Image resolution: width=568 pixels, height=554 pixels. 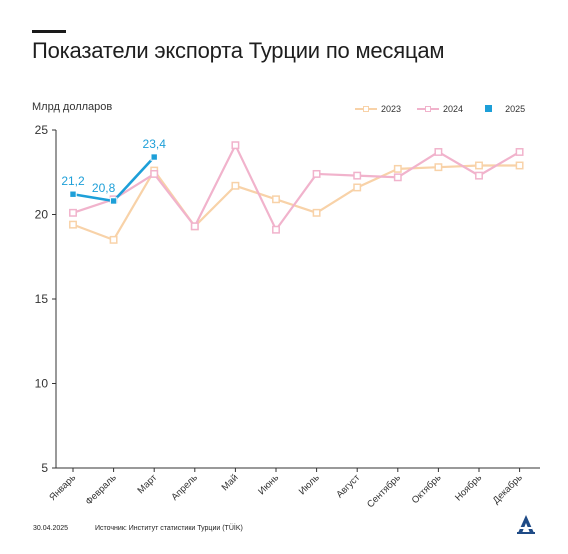 I want to click on data-label-2025: 23,4, so click(x=155, y=144).